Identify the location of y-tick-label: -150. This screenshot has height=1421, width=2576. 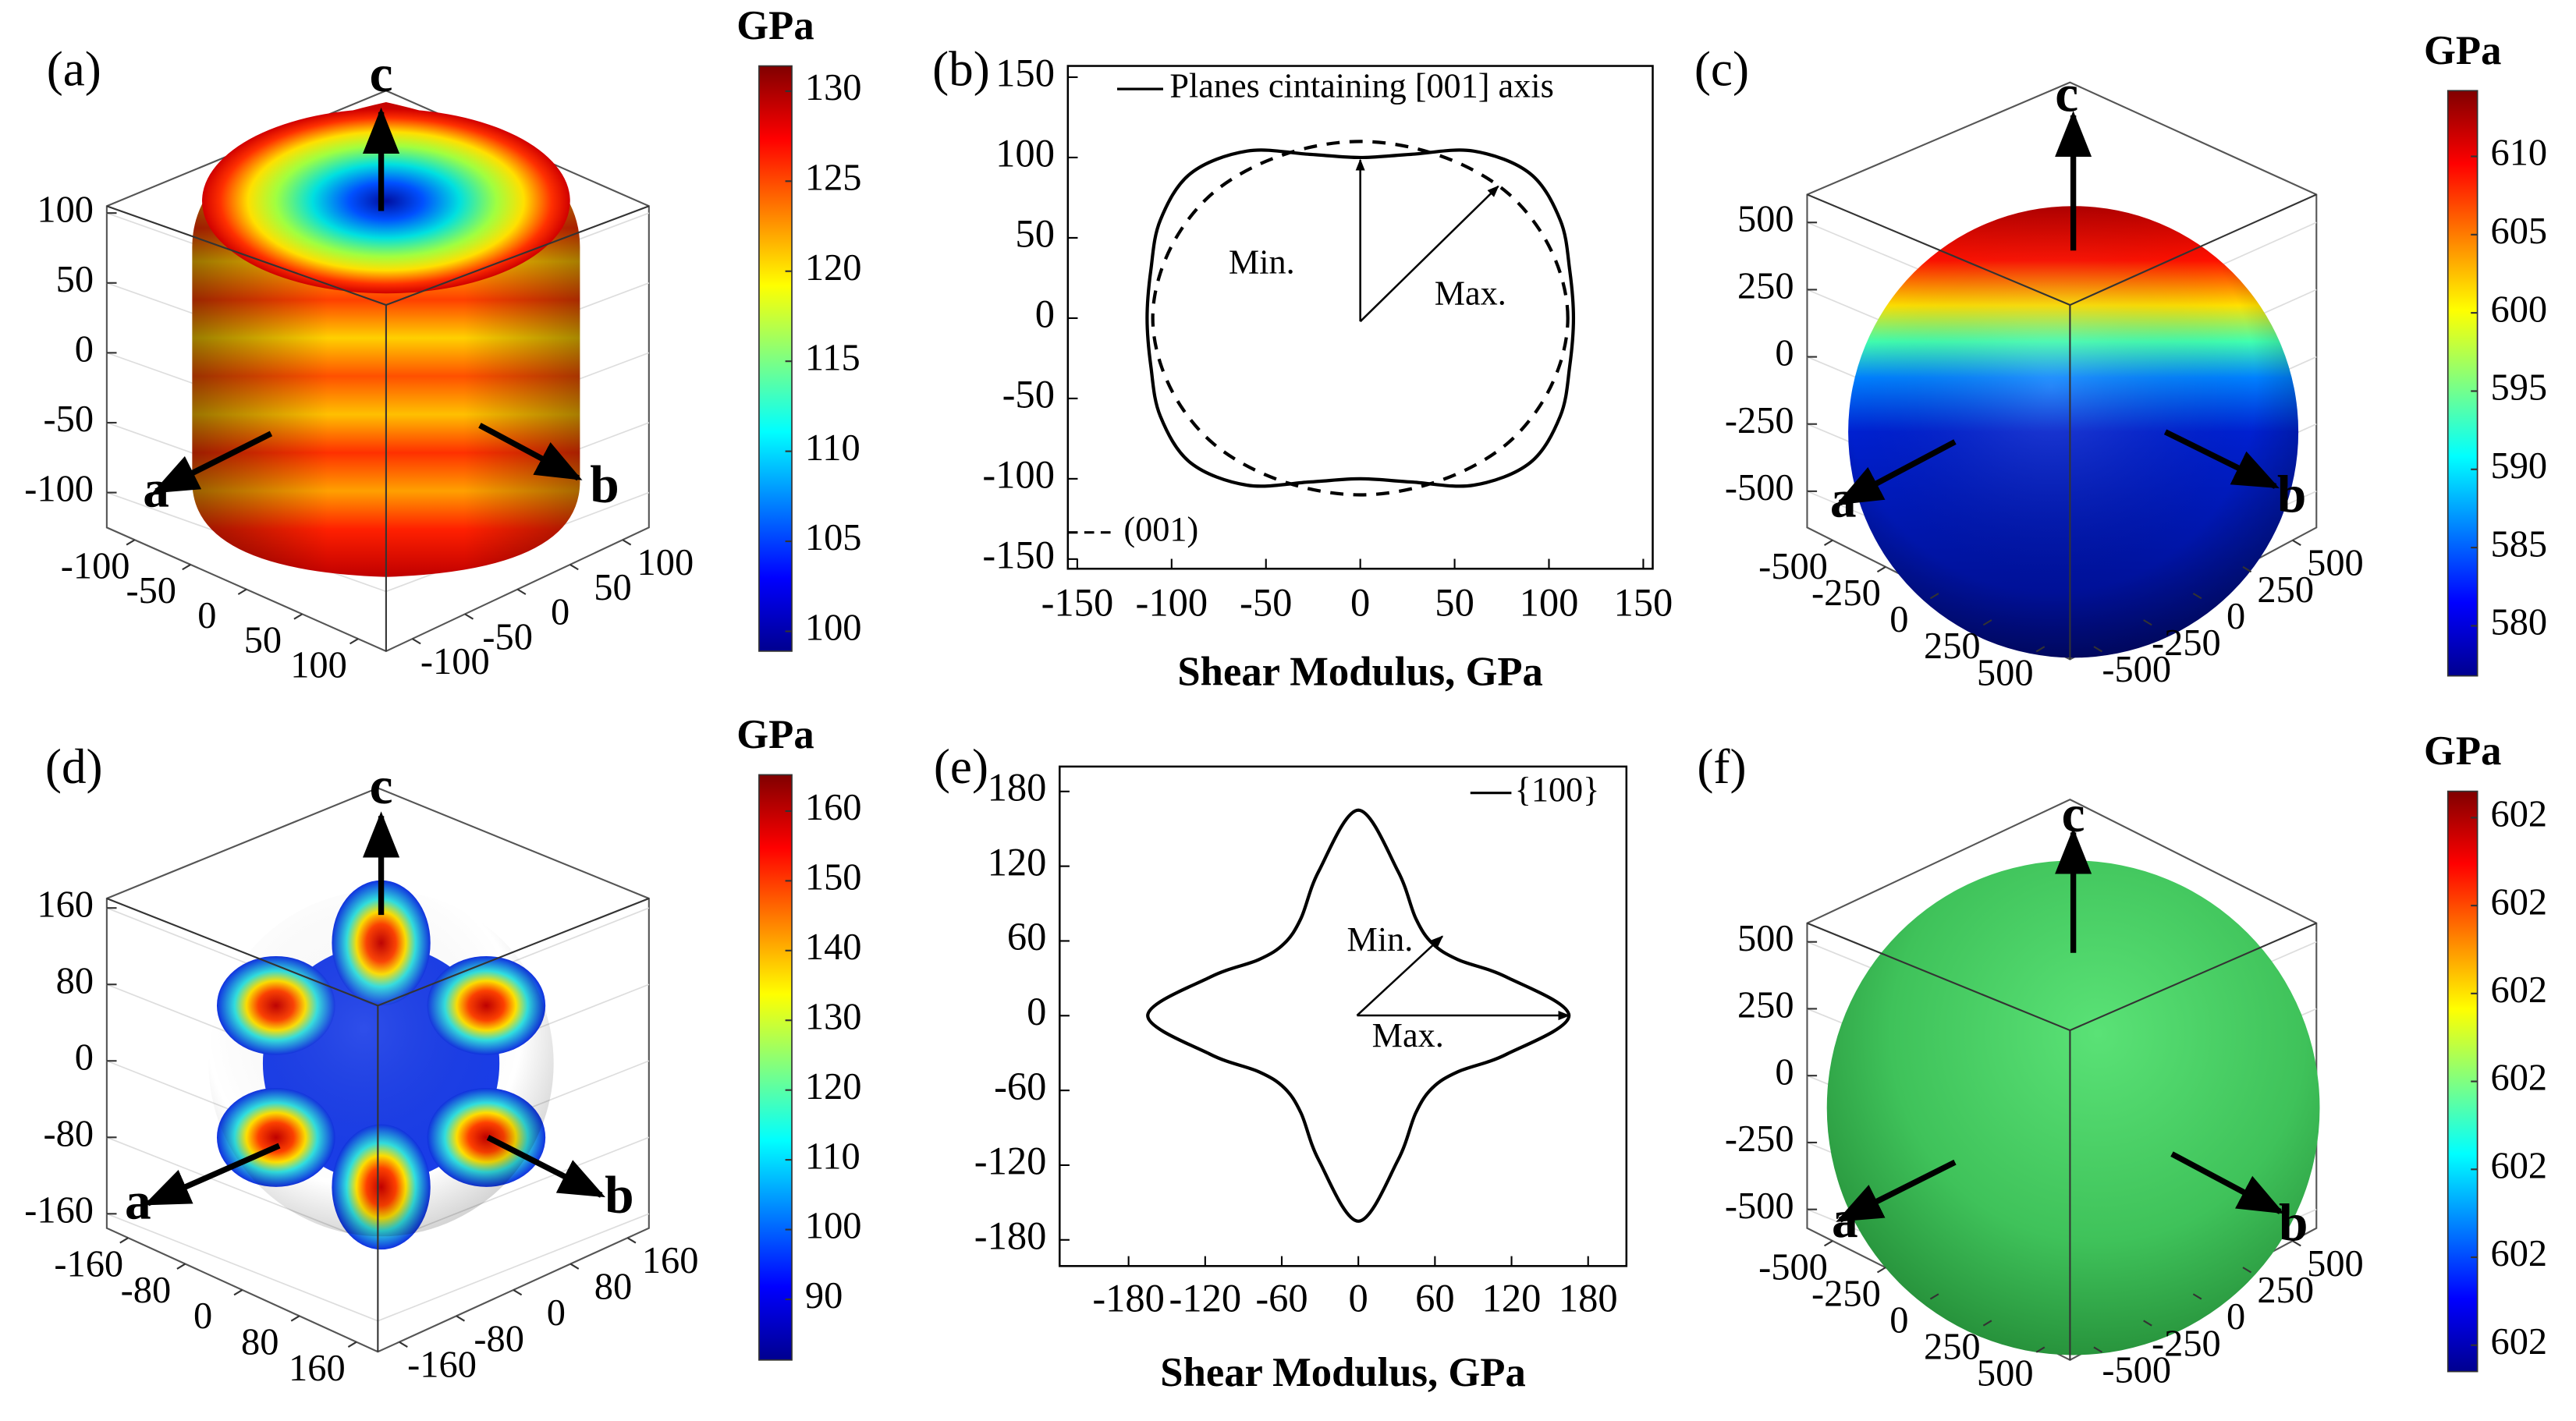
(1018, 554).